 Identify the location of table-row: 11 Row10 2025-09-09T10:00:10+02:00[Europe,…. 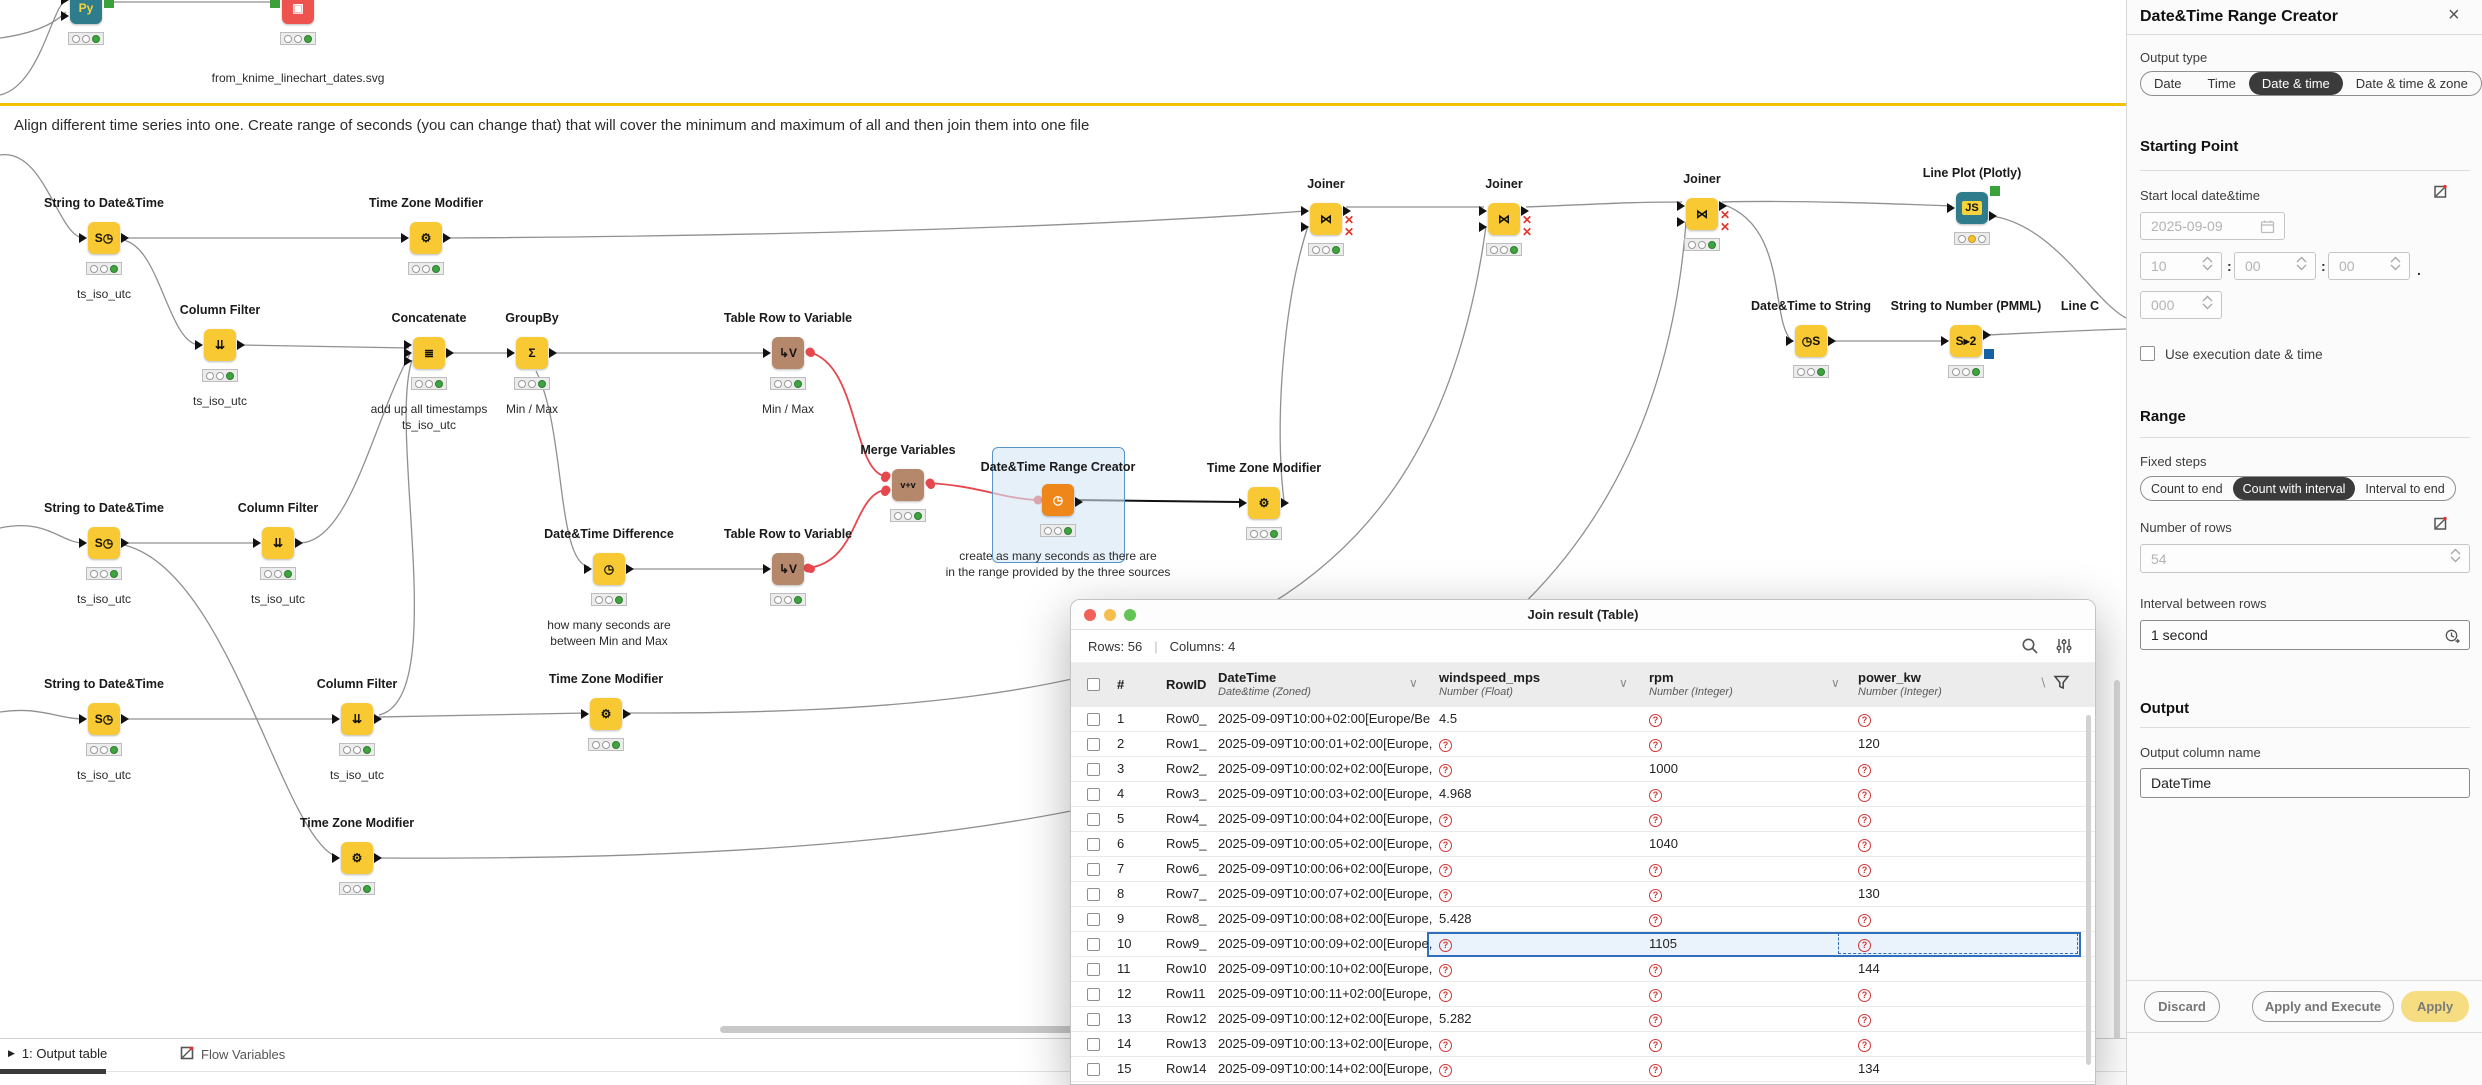
(1583, 969).